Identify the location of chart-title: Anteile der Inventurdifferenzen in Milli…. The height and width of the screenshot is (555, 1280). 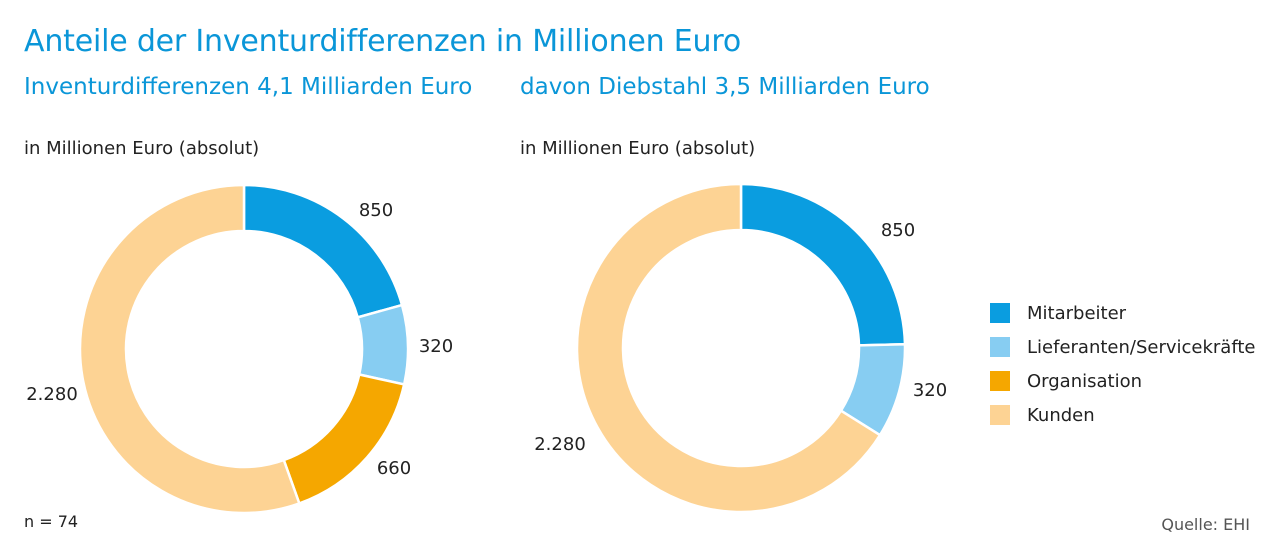
(382, 41).